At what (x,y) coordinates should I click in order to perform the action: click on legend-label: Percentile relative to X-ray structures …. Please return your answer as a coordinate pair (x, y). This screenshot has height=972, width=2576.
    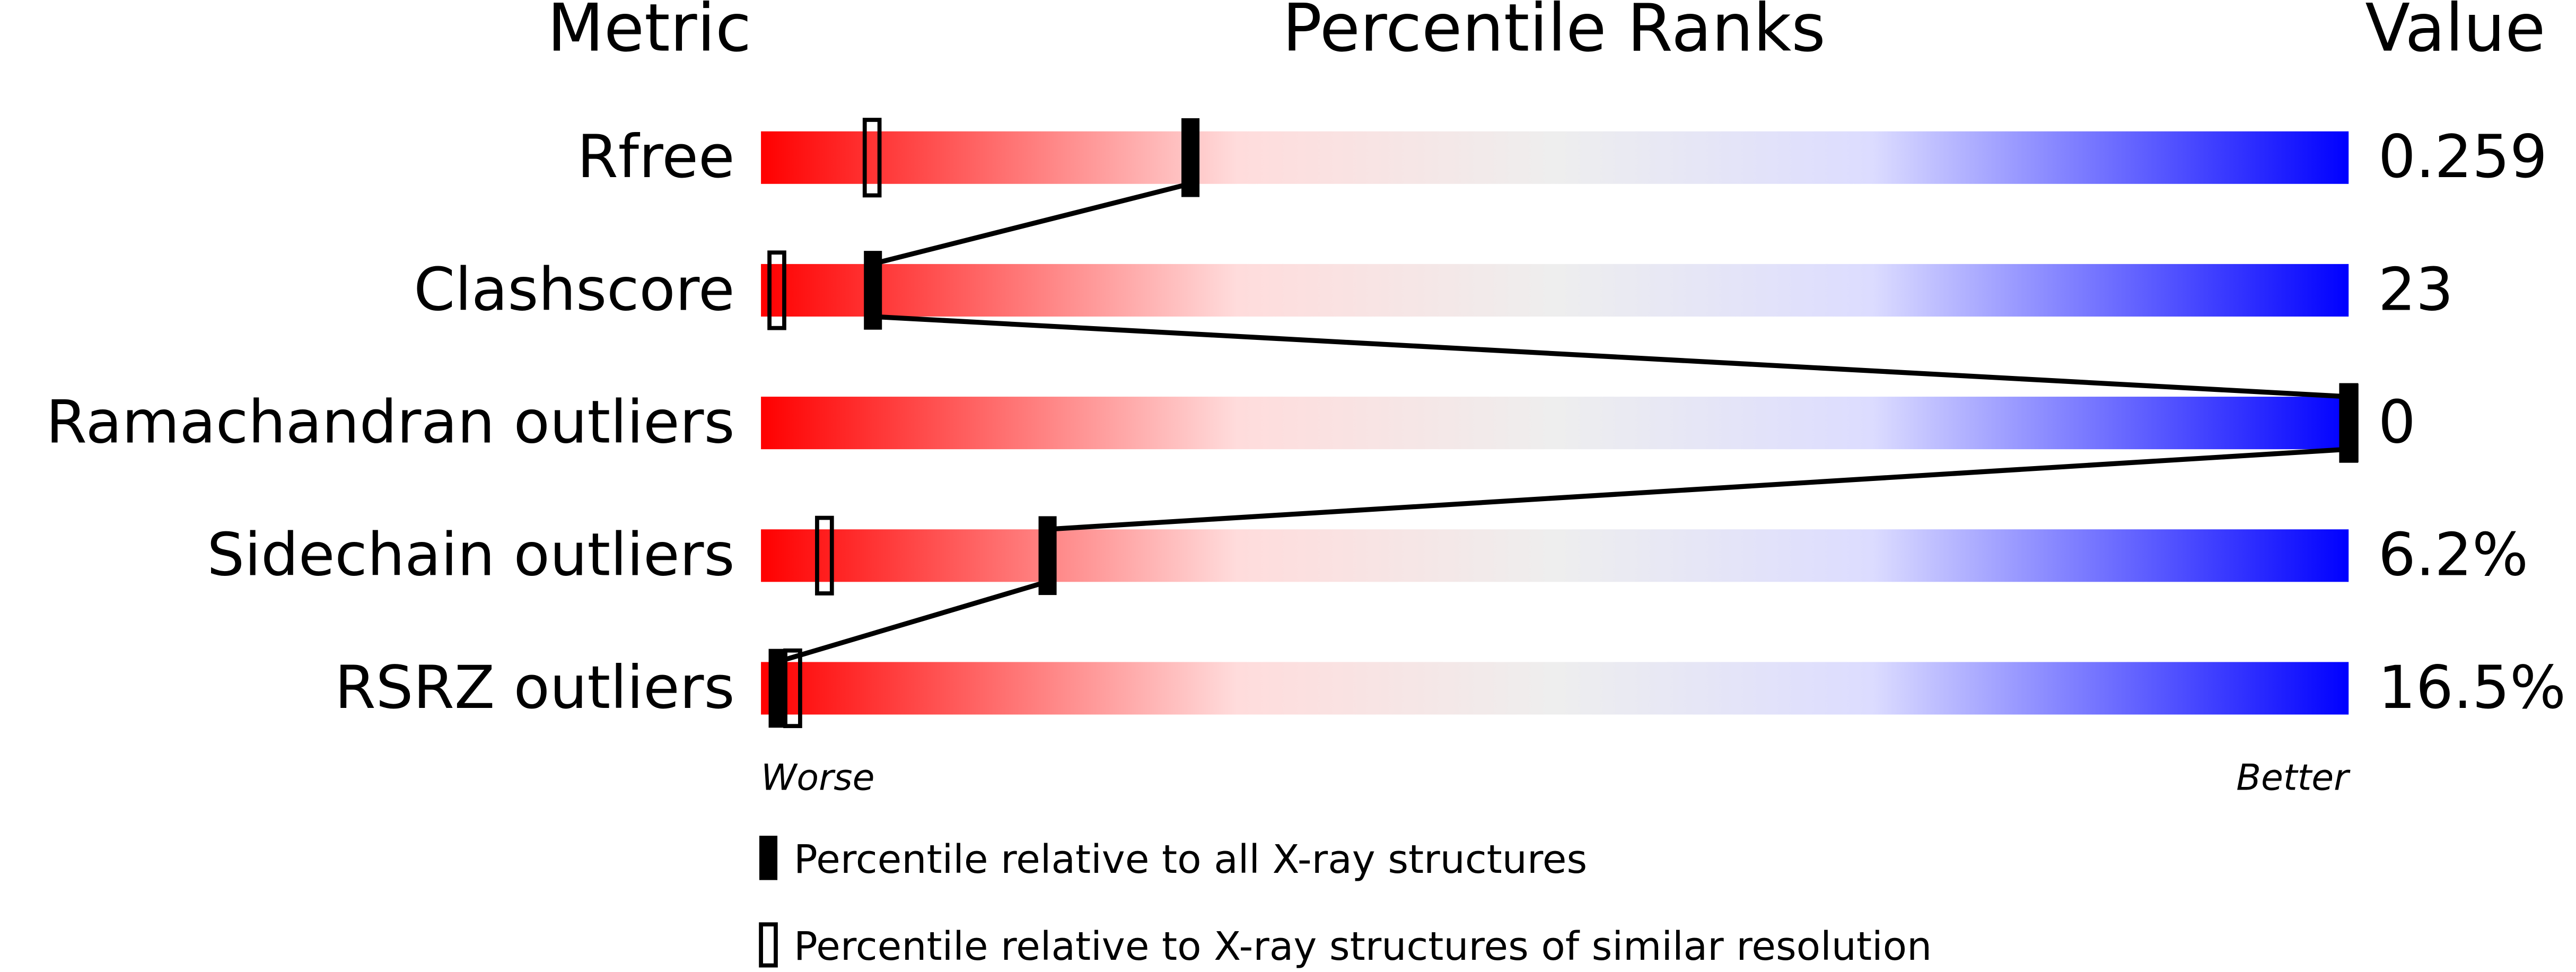
    Looking at the image, I should click on (1363, 946).